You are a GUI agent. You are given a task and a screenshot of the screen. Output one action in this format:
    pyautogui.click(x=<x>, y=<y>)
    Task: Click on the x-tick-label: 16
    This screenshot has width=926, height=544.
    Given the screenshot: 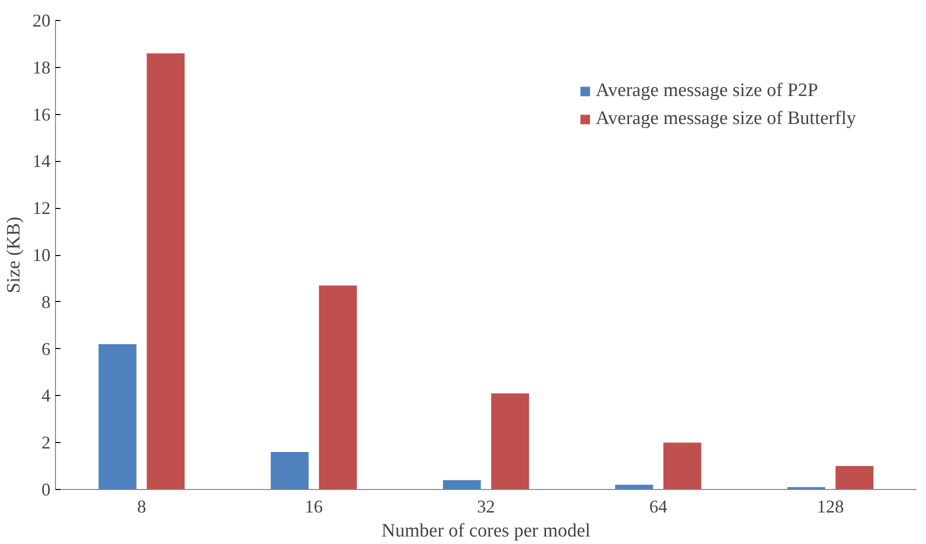 What is the action you would take?
    pyautogui.click(x=313, y=506)
    